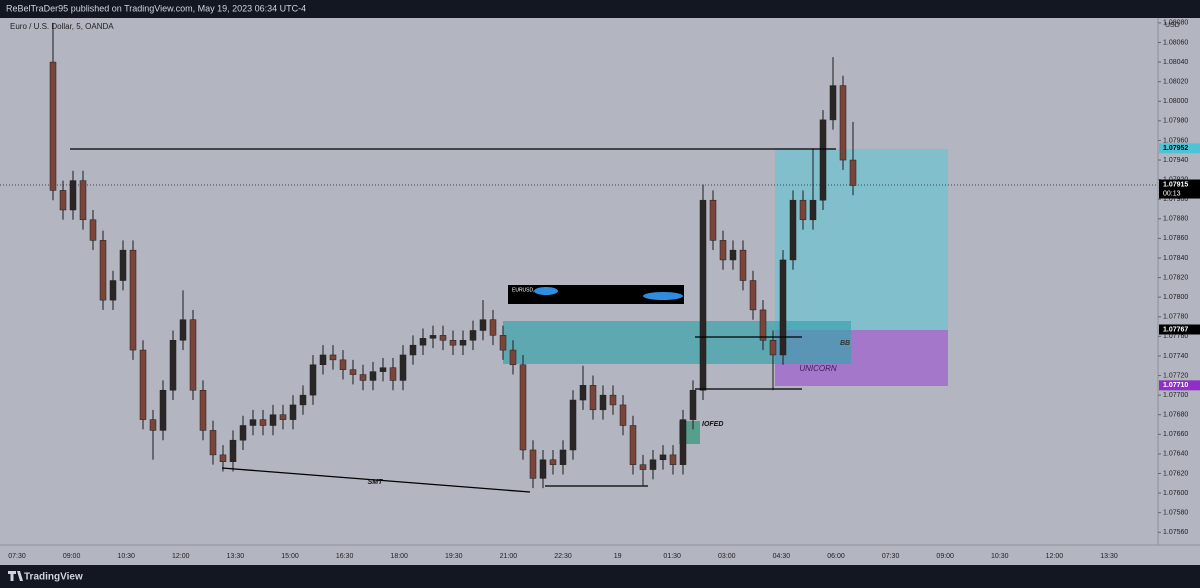 The image size is (1200, 588). Describe the element at coordinates (15, 576) in the screenshot. I see `logo` at that location.